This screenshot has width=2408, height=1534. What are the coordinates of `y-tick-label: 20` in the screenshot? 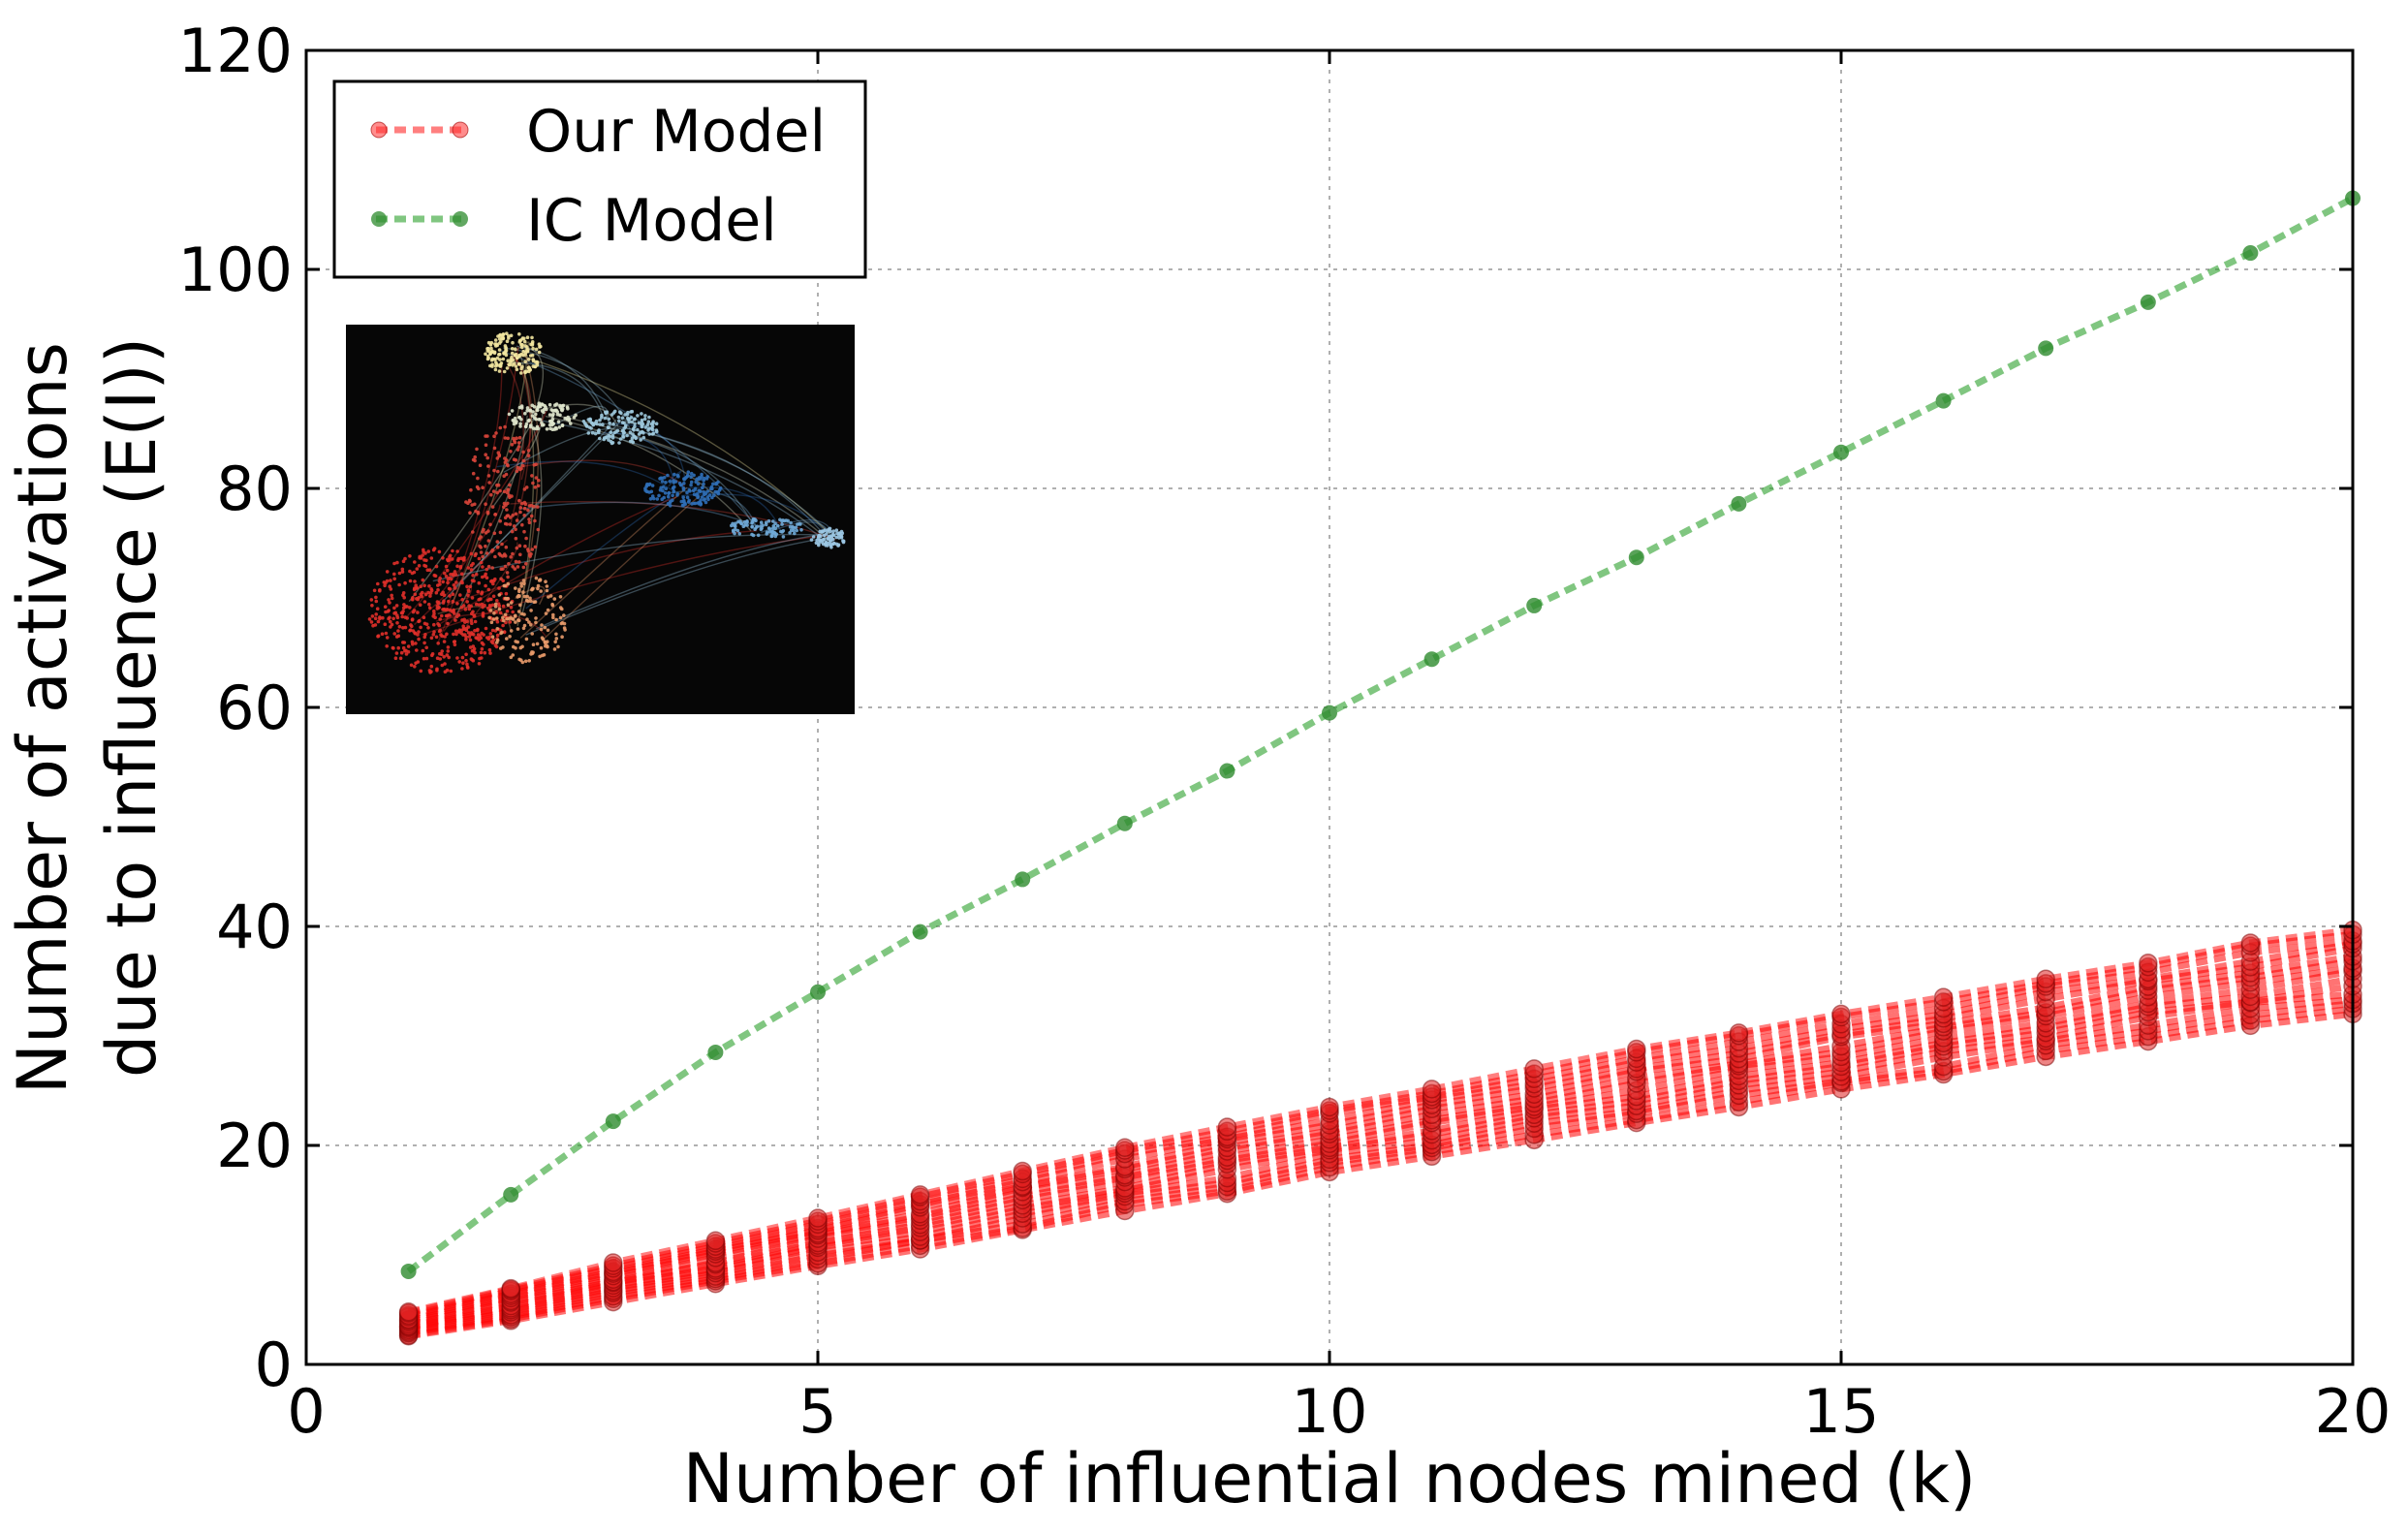 It's located at (255, 1146).